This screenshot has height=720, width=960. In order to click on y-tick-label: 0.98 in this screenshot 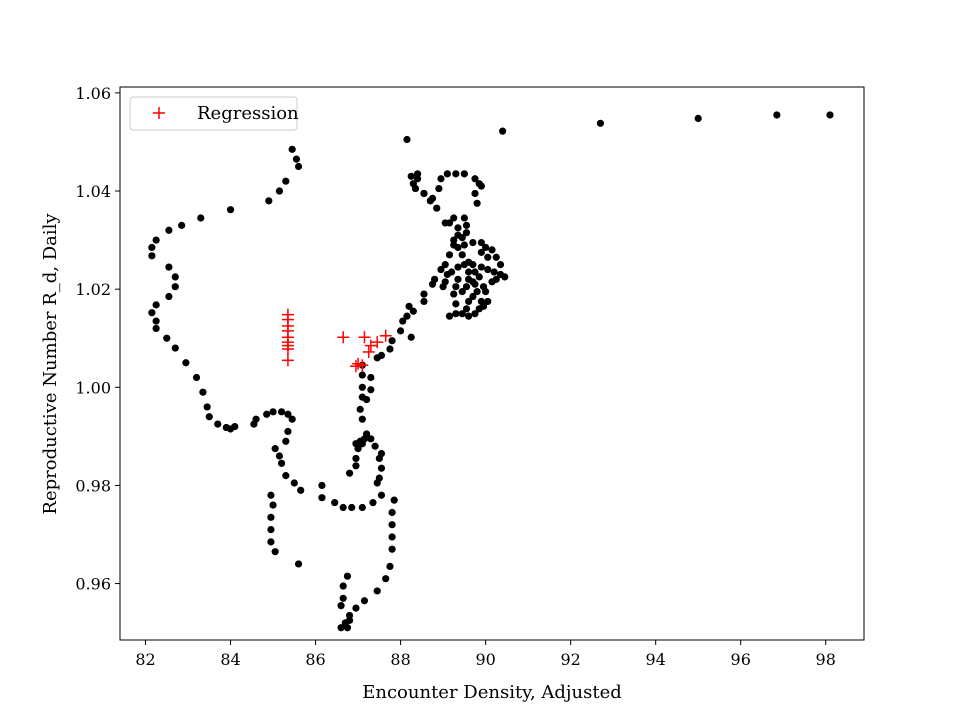, I will do `click(93, 485)`.